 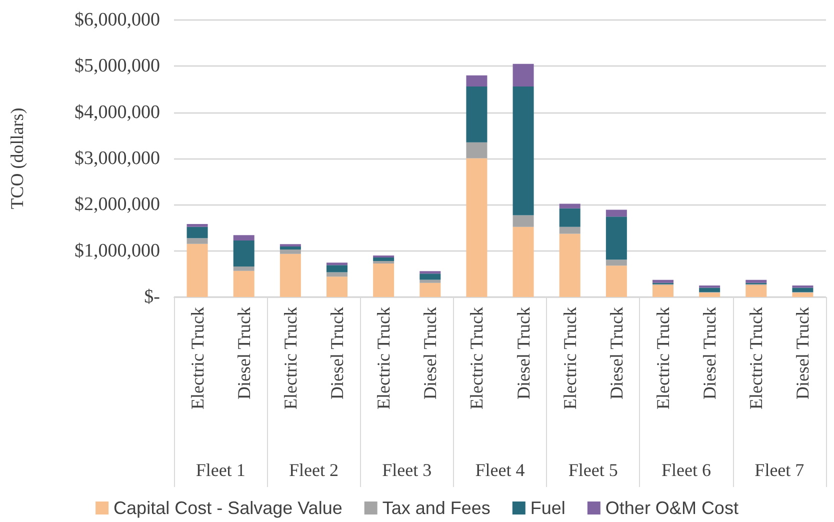 What do you see at coordinates (117, 20) in the screenshot?
I see `y-tick-label: $6,000,000` at bounding box center [117, 20].